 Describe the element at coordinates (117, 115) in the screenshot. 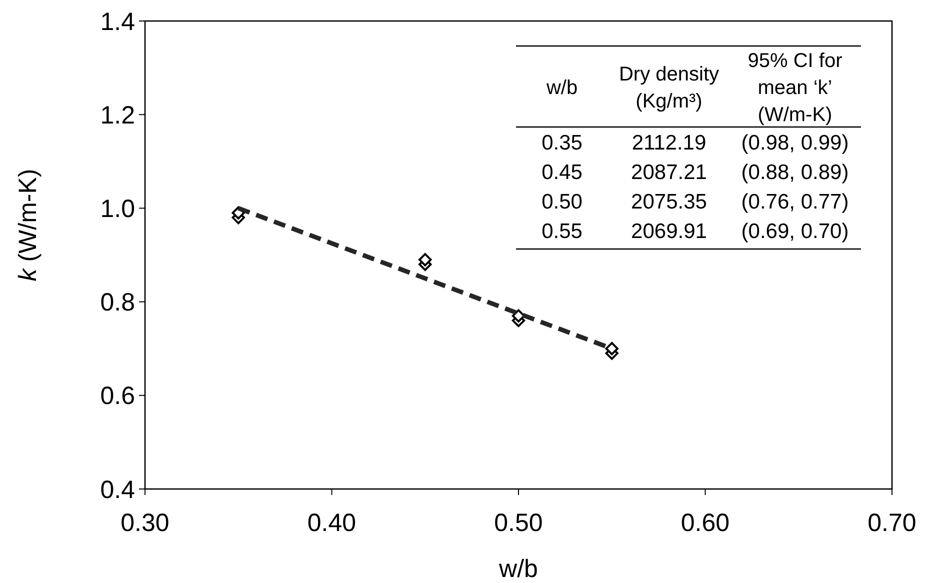

I see `y-tick-label: 1.2` at that location.